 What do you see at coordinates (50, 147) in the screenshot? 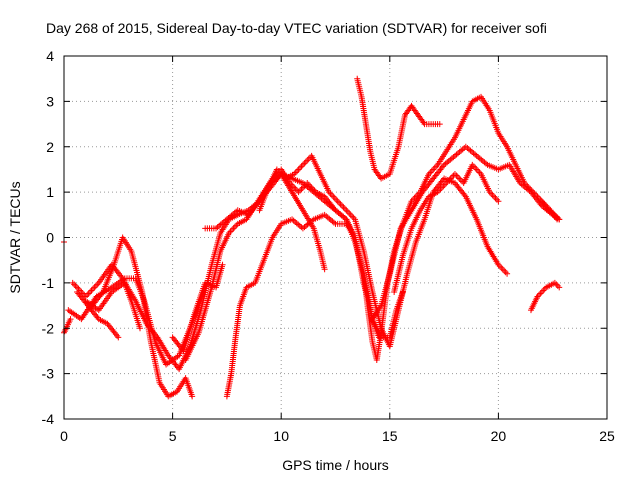
I see `y-tick-label: 2` at bounding box center [50, 147].